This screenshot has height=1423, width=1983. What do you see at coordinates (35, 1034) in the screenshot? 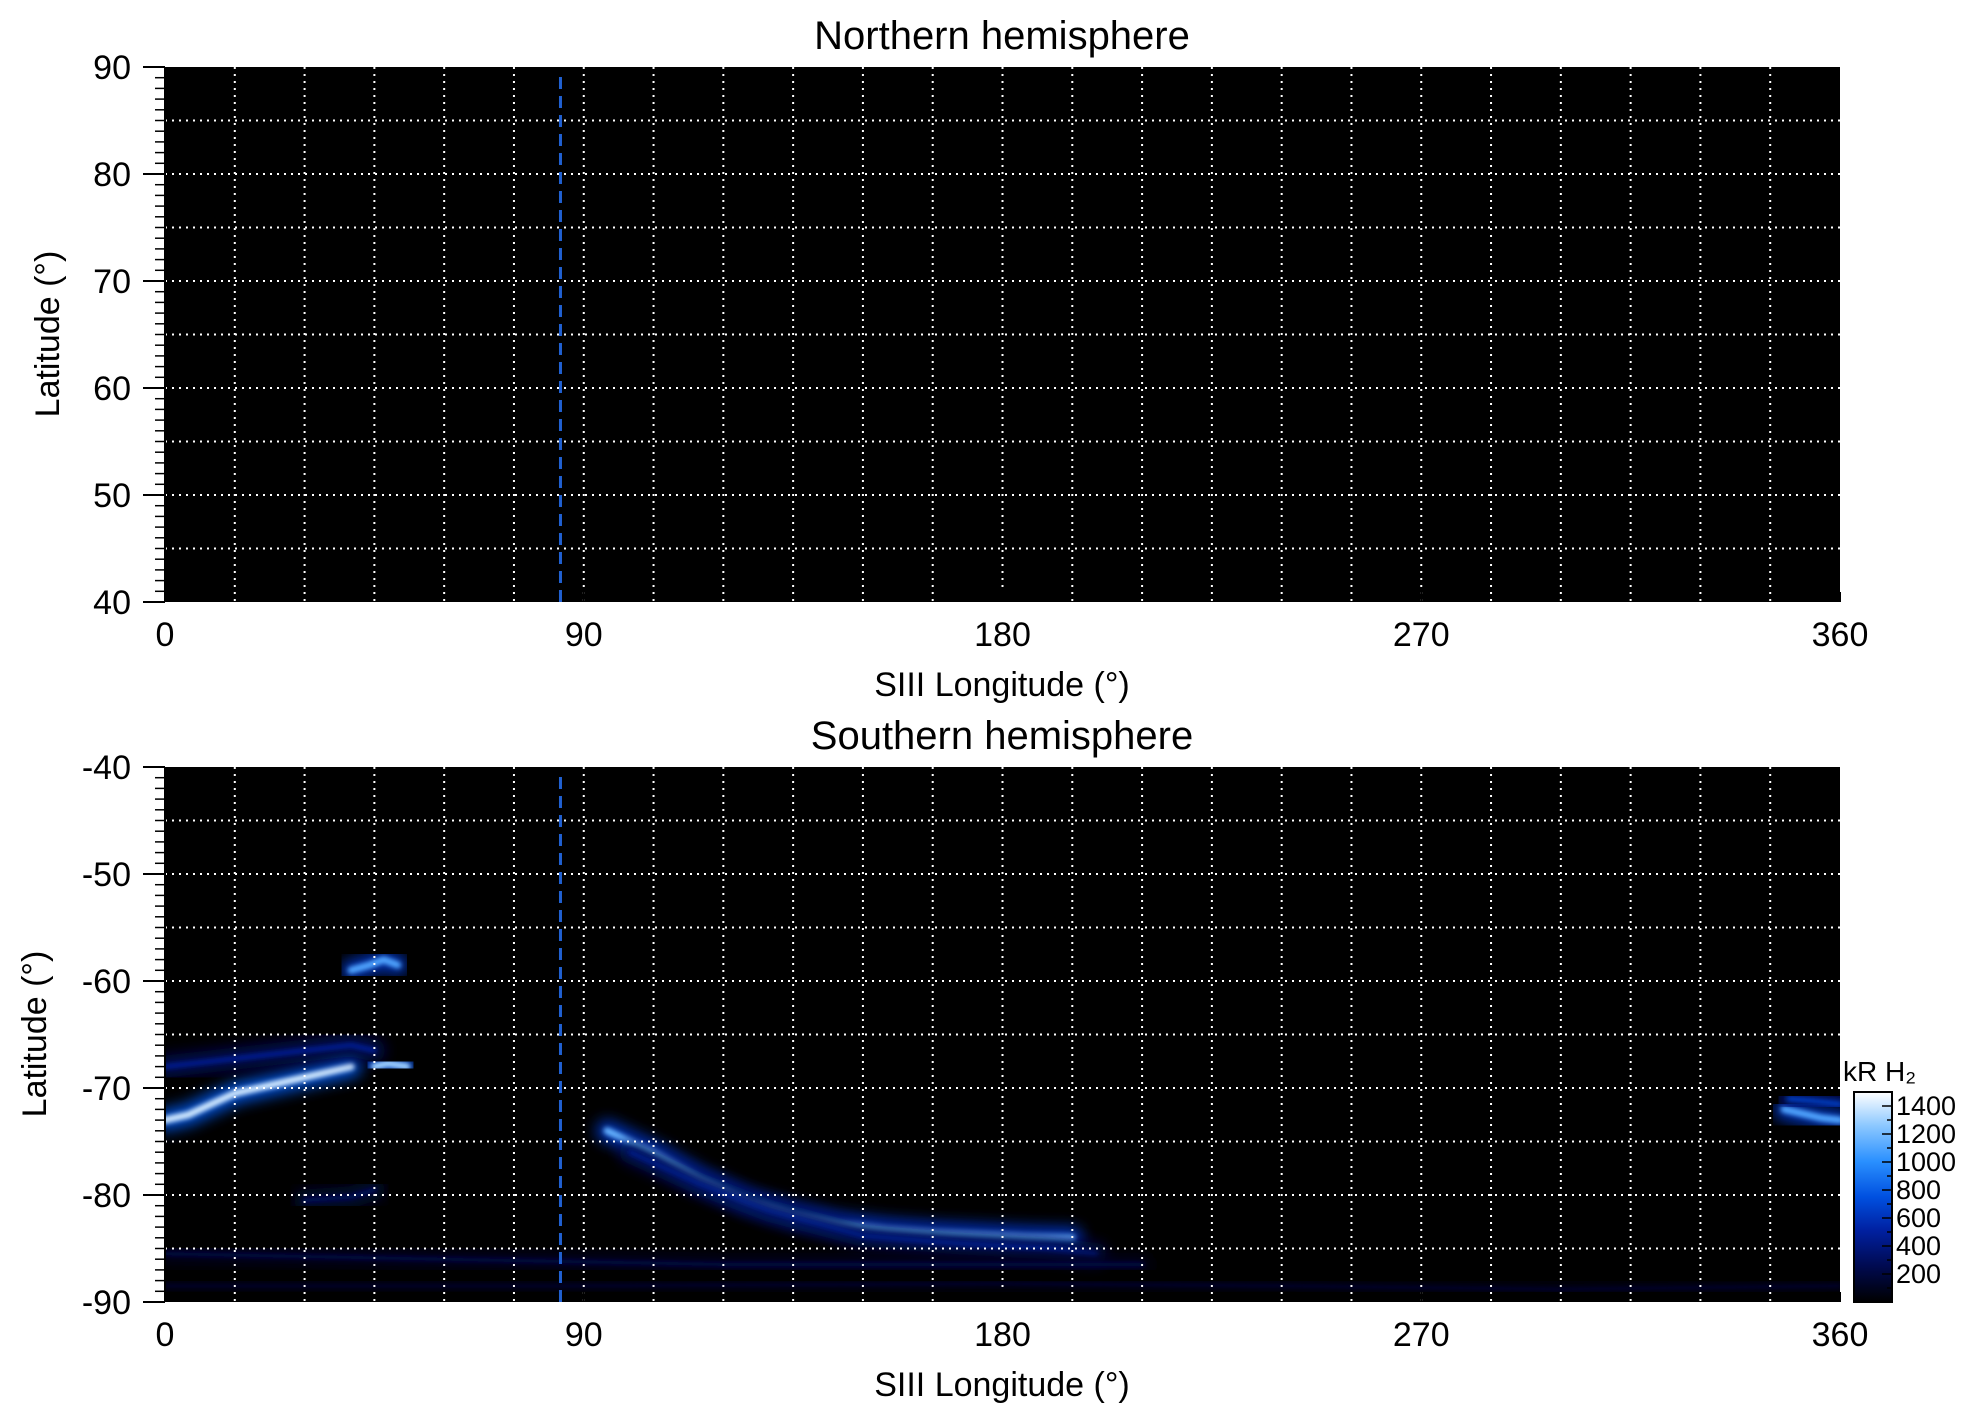
I see `south-y-axis-label: Latitude (°)` at bounding box center [35, 1034].